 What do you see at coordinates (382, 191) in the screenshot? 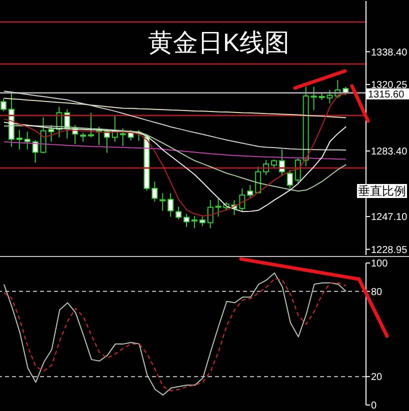
I see `text: 垂直比例` at bounding box center [382, 191].